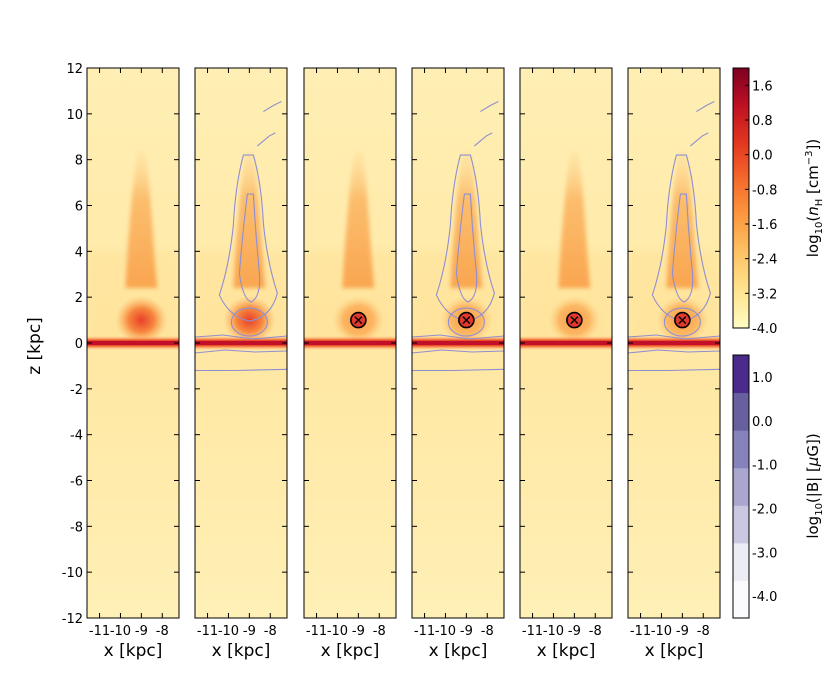  Describe the element at coordinates (764, 597) in the screenshot. I see `magnetic-colorbar-tick-label: -4.0` at that location.